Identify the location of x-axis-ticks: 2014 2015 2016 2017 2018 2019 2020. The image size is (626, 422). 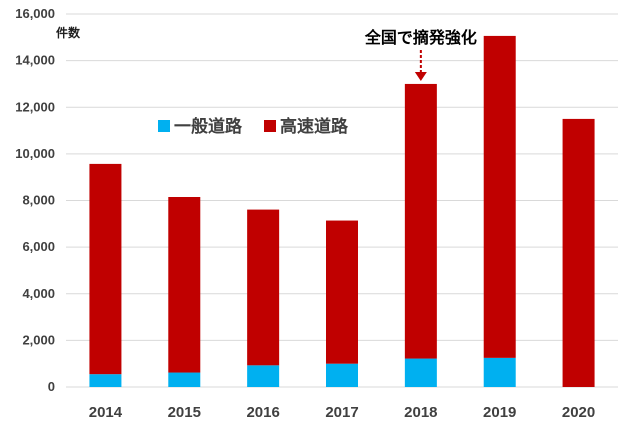
(342, 412).